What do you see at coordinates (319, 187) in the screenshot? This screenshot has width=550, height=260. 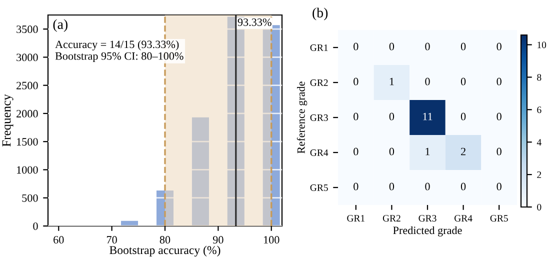 I see `y-tick-label: GR5` at bounding box center [319, 187].